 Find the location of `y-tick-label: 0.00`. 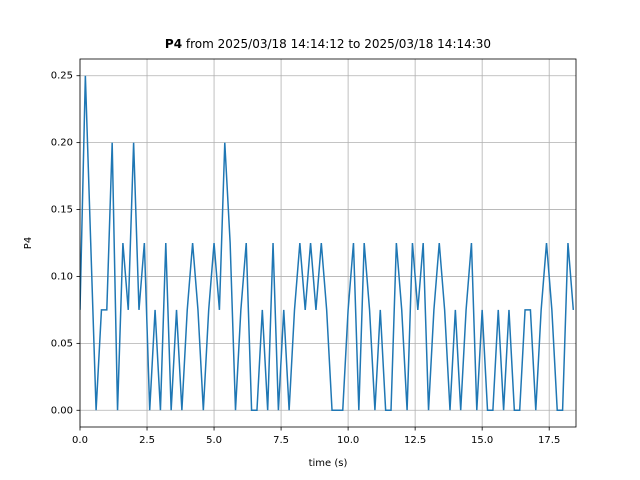

y-tick-label: 0.00 is located at coordinates (62, 410).